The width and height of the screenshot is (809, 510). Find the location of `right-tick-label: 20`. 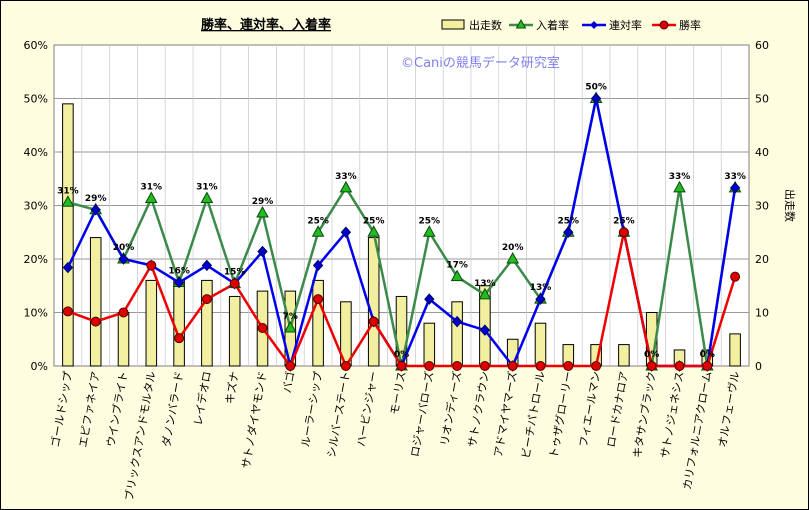

right-tick-label: 20 is located at coordinates (762, 259).